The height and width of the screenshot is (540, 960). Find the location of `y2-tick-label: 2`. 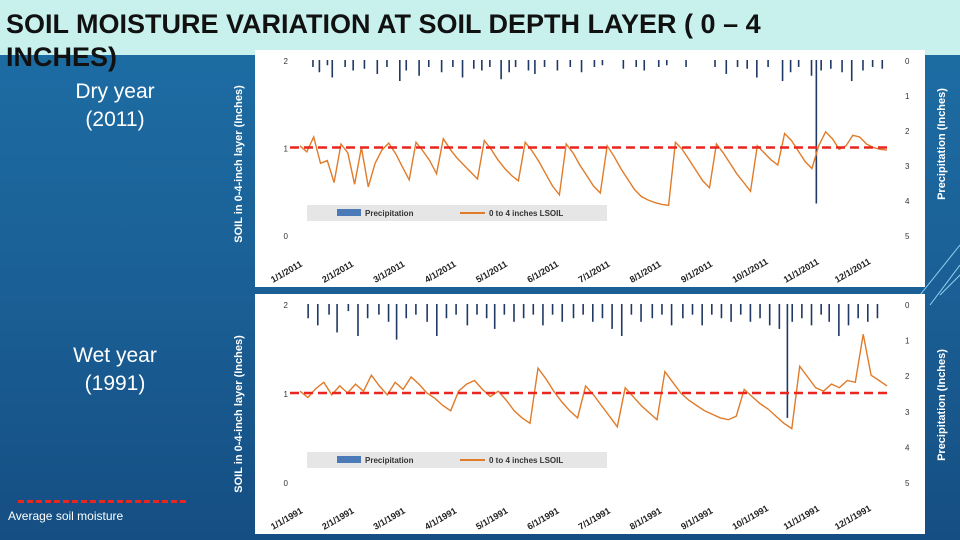

y2-tick-label: 2 is located at coordinates (907, 376).